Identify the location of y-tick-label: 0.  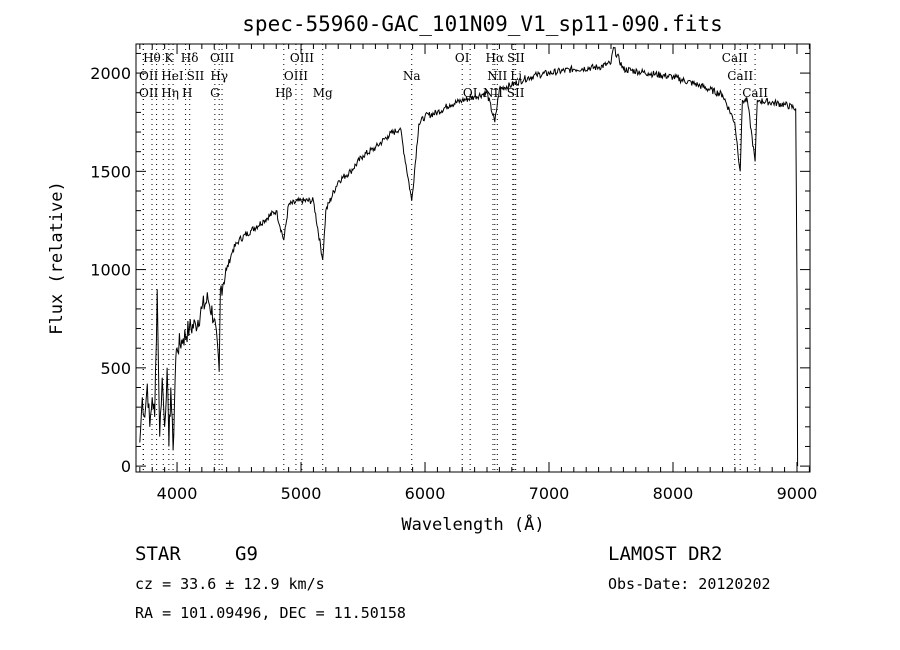
(126, 466).